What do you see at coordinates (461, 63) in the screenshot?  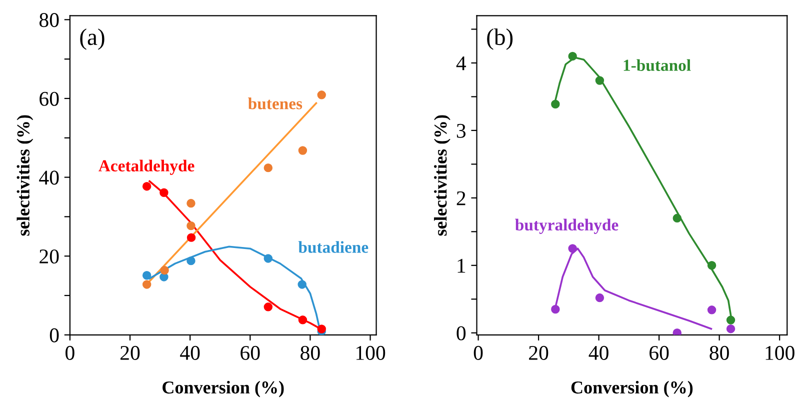 I see `y-tick-label: 4` at bounding box center [461, 63].